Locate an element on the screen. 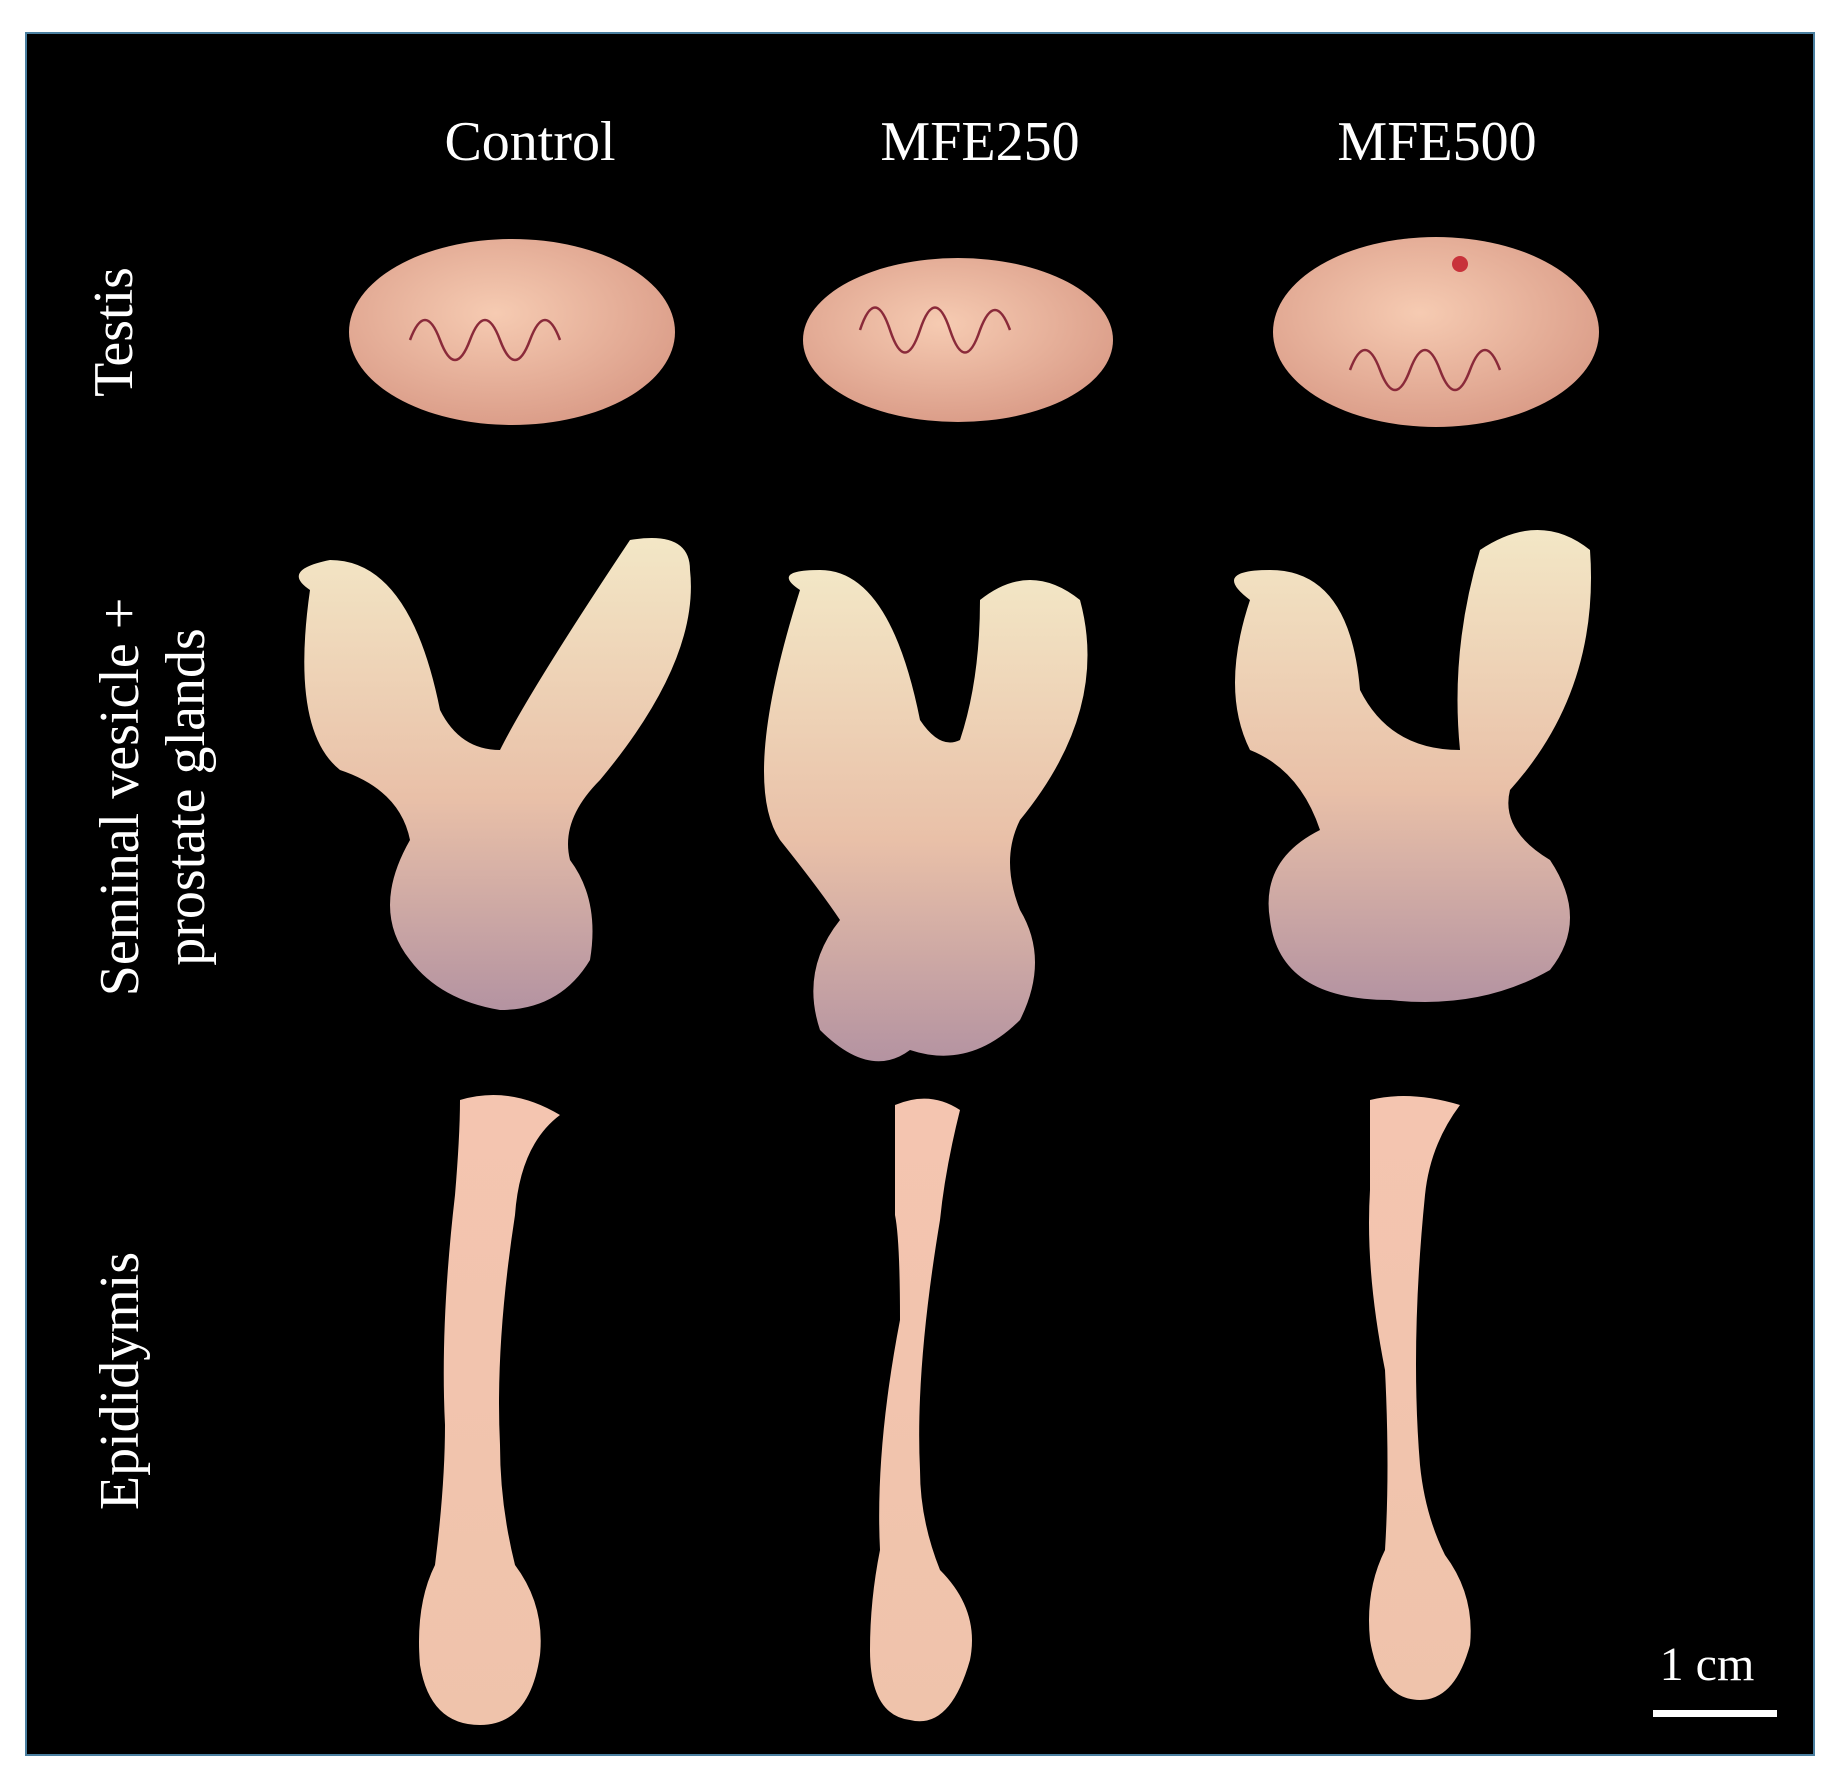 The height and width of the screenshot is (1792, 1838). row-label: prostate glands is located at coordinates (186, 796).